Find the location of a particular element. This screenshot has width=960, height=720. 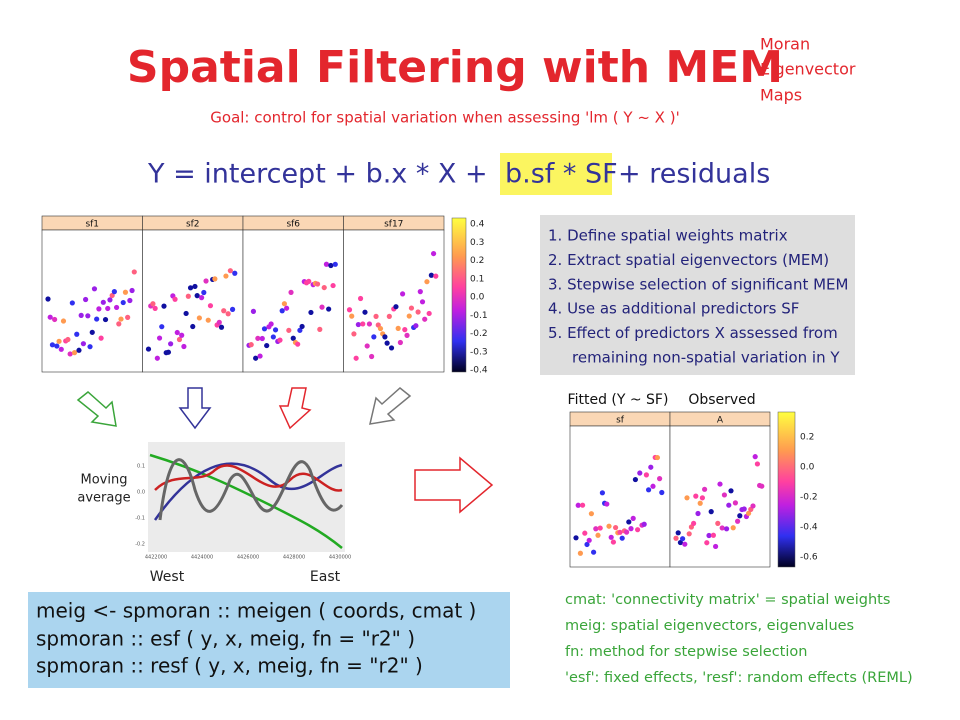

strip-label: sf2 is located at coordinates (193, 225).